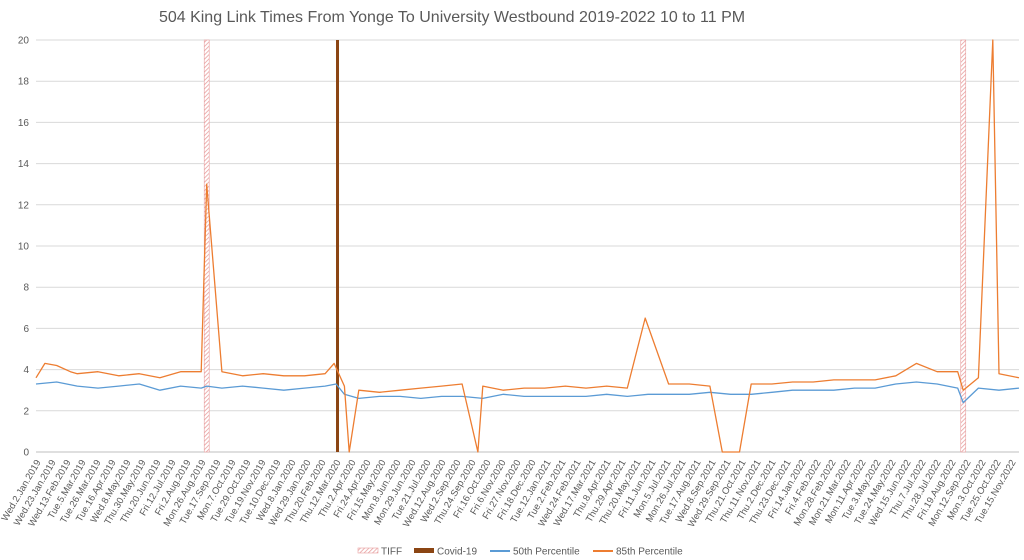 This screenshot has width=1024, height=560. What do you see at coordinates (338, 246) in the screenshot?
I see `event-marker-covid` at bounding box center [338, 246].